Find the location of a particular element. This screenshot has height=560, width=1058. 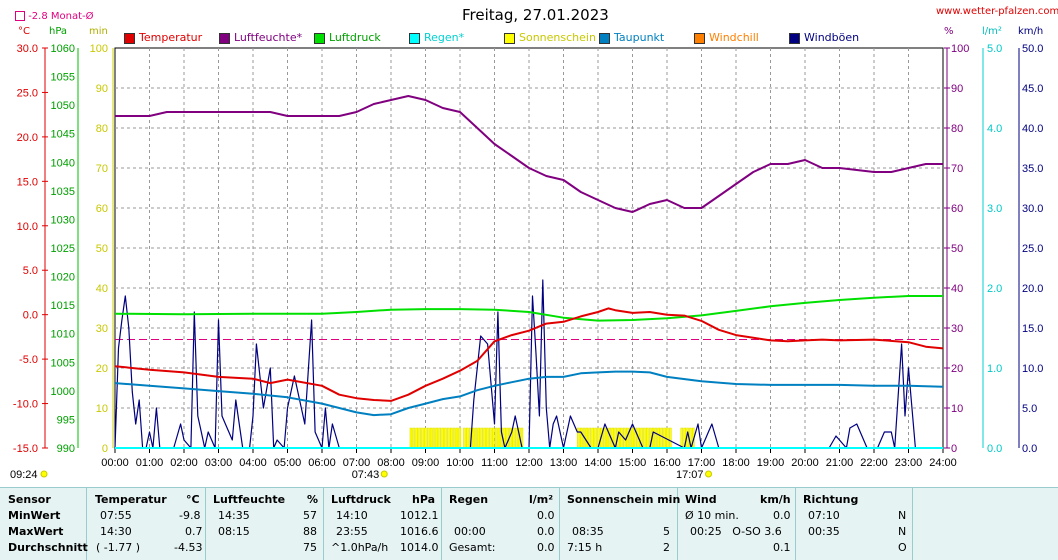

wind-tick-label: 40.0 is located at coordinates (1032, 129).